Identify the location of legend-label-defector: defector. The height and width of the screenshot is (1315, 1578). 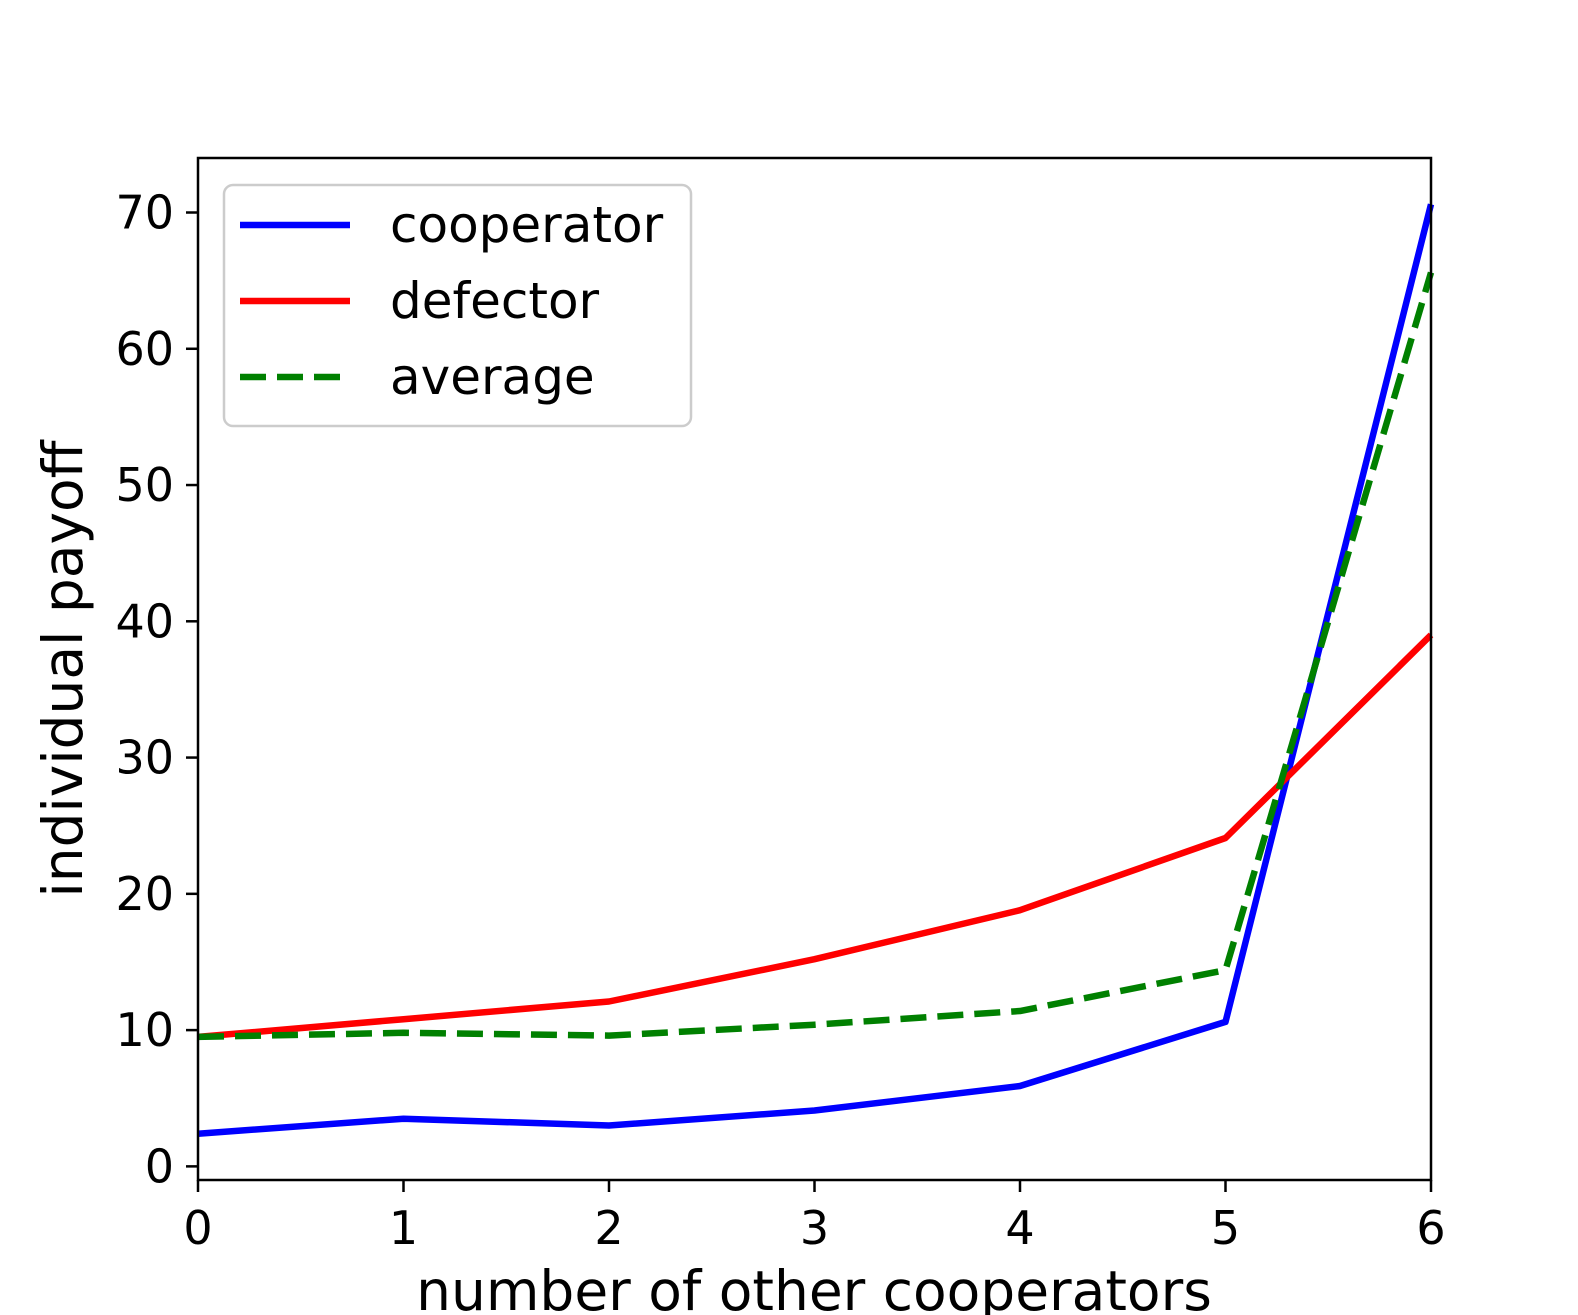
(495, 301).